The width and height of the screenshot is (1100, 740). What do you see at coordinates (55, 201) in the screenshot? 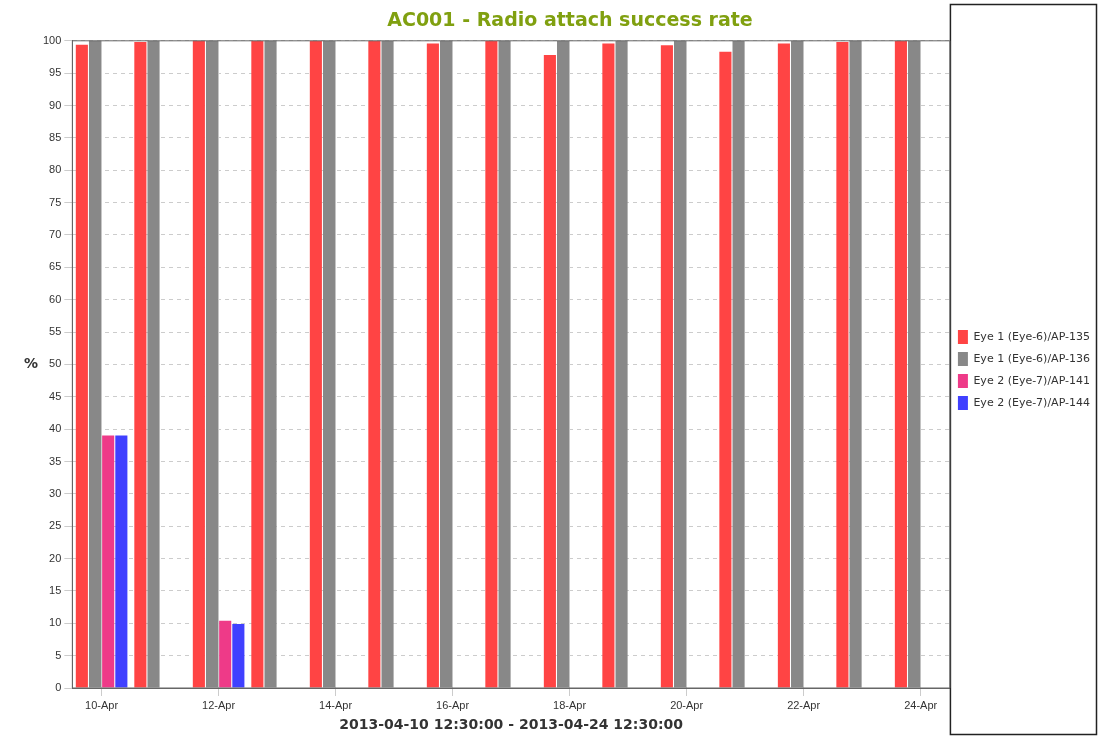
I see `y-tick-label: 75` at bounding box center [55, 201].